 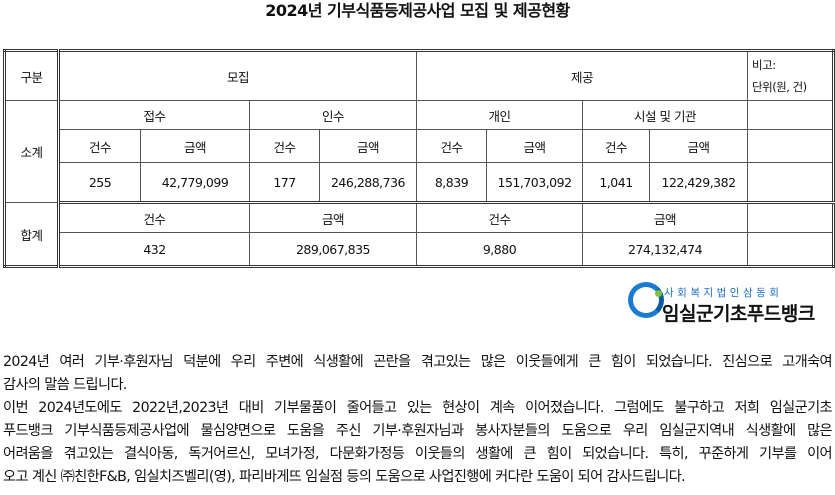 I want to click on sogye-value: 122,429,382, so click(x=699, y=183).